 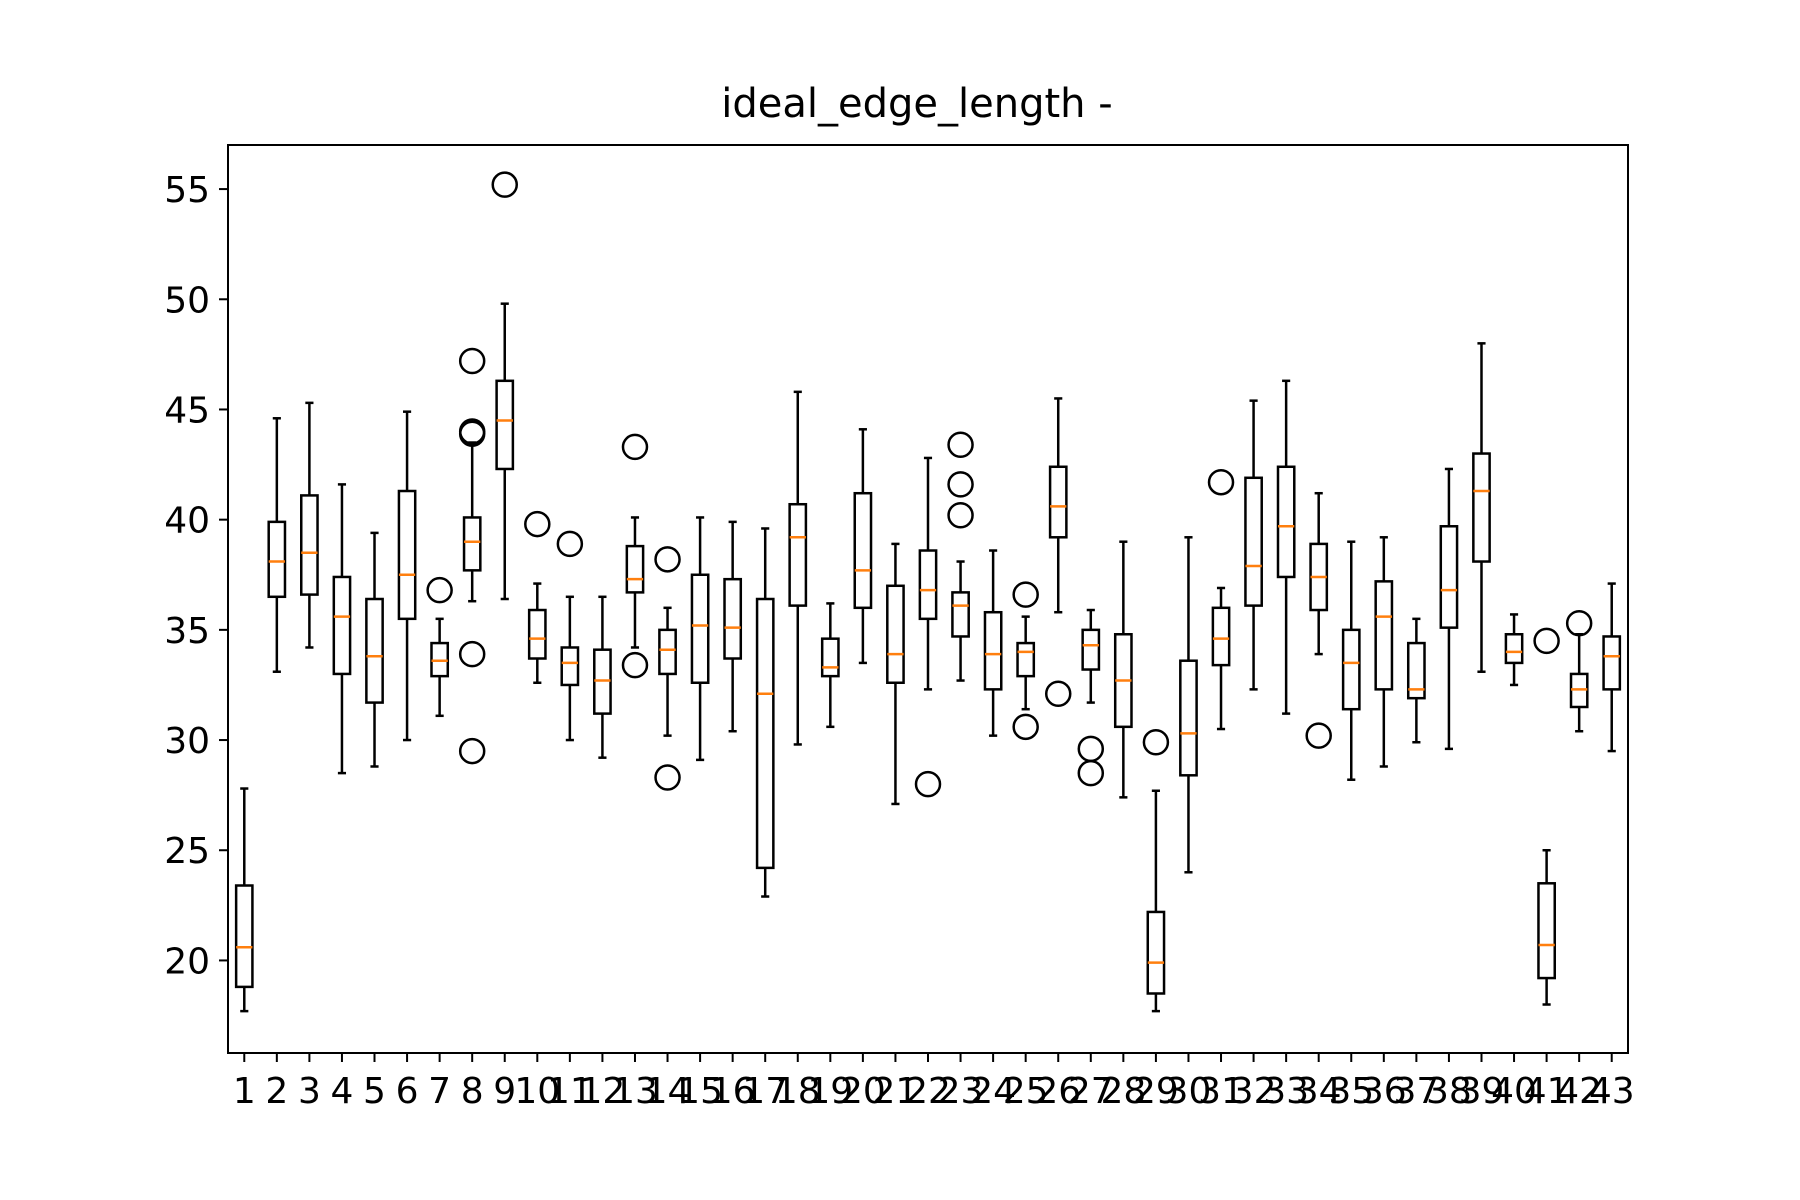 What do you see at coordinates (504, 1091) in the screenshot?
I see `x-tick-label: 9` at bounding box center [504, 1091].